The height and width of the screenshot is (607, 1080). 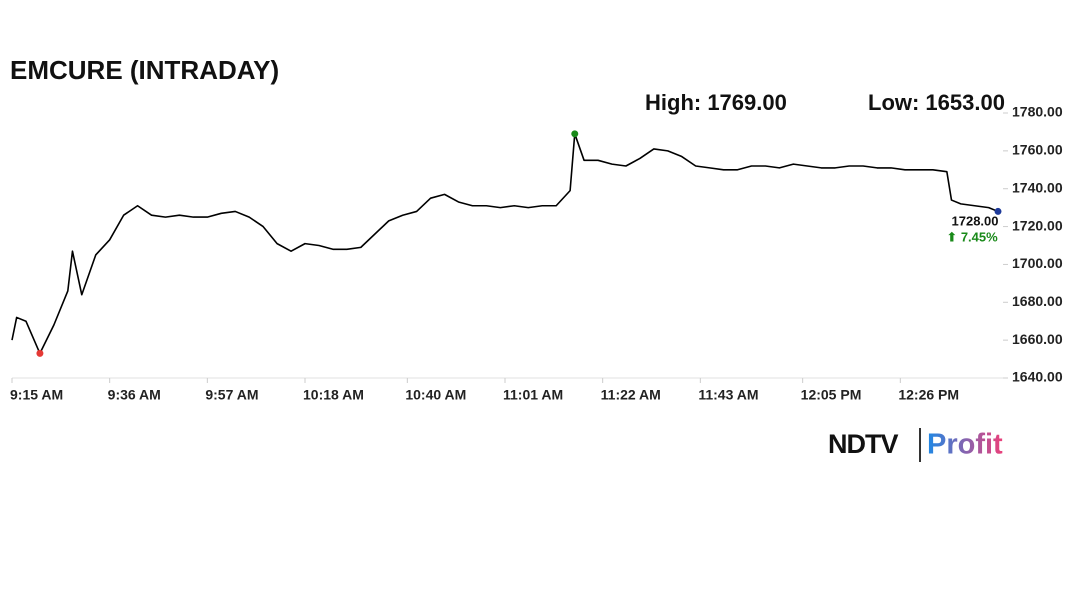 I want to click on y-tick-label: 1680.00, so click(x=1037, y=301).